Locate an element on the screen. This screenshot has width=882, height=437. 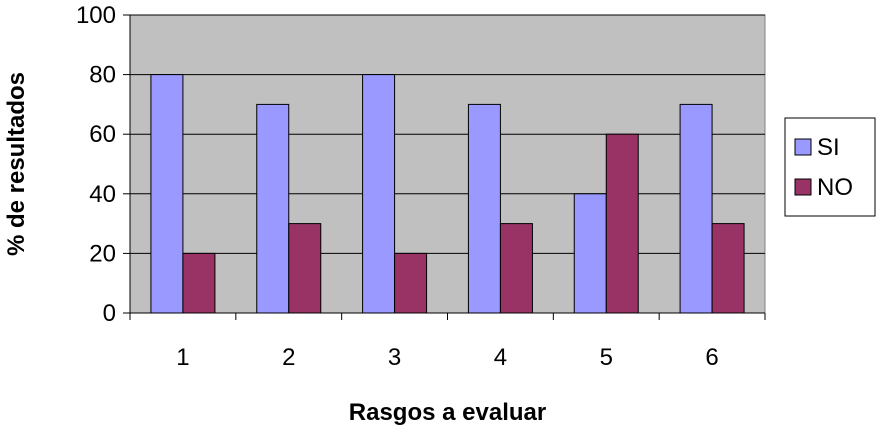
legend-label-no: NO is located at coordinates (835, 187).